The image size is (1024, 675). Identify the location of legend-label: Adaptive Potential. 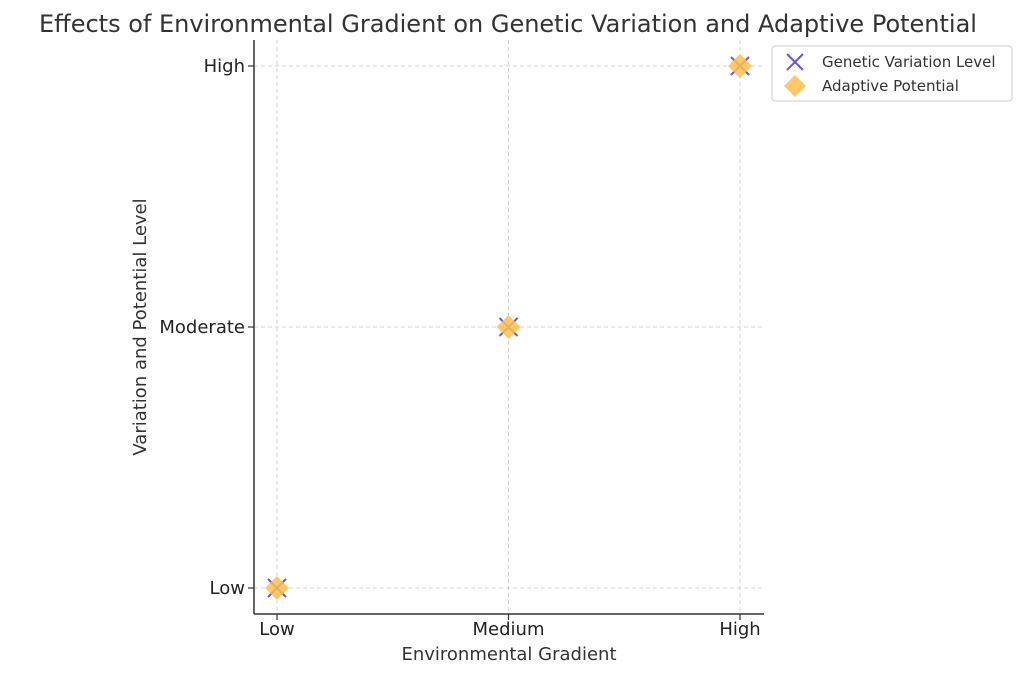
(890, 86).